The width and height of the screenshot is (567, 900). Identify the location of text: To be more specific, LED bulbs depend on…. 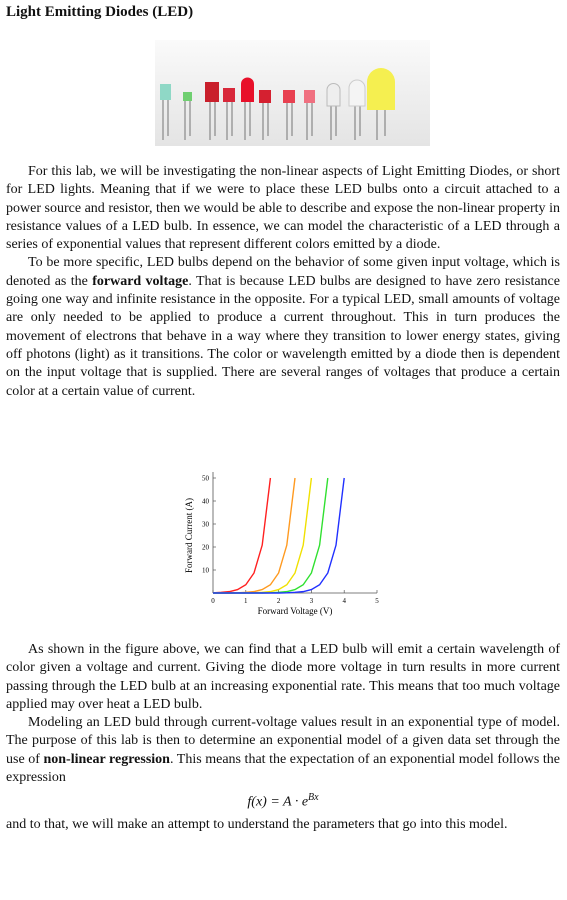
(283, 272).